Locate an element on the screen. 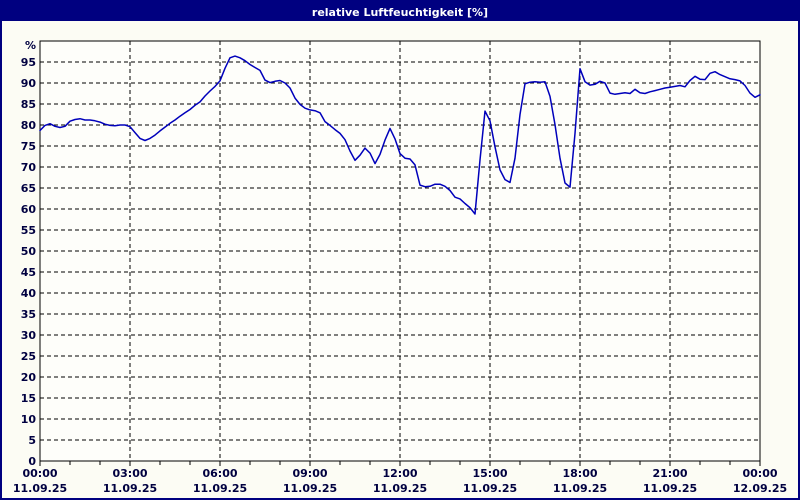 The height and width of the screenshot is (500, 800). y-axis-unit-label: % is located at coordinates (30, 45).